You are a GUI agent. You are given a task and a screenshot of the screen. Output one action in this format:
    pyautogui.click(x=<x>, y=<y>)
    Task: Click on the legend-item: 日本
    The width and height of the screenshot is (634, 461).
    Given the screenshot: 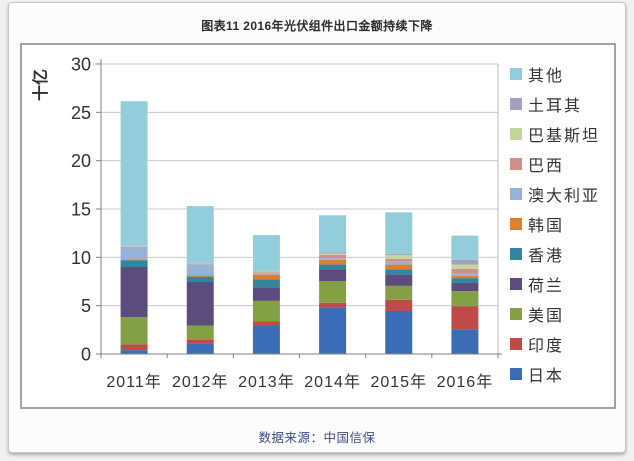 What is the action you would take?
    pyautogui.click(x=537, y=376)
    